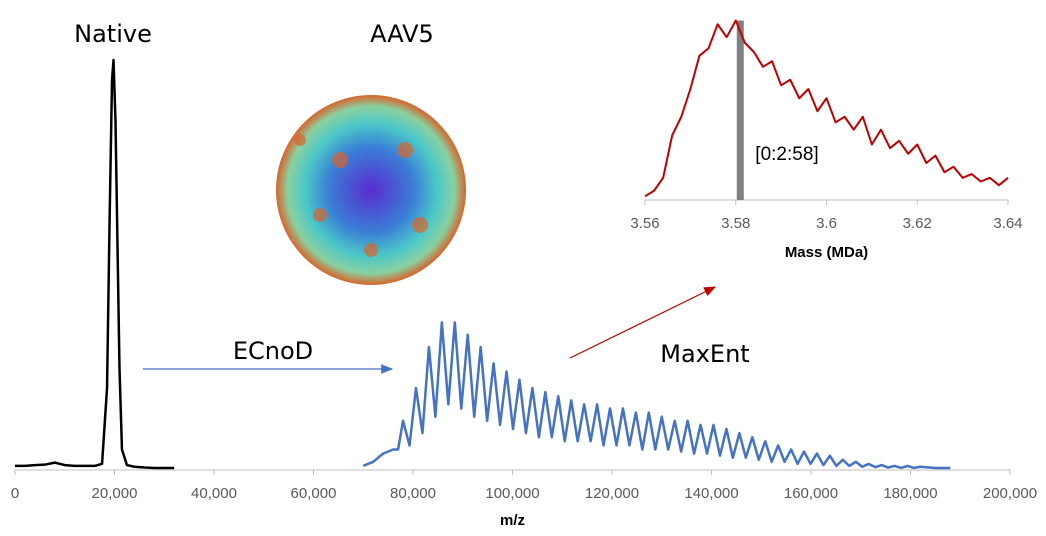 The height and width of the screenshot is (536, 1046). Describe the element at coordinates (644, 223) in the screenshot. I see `x-tick-label: 3.56` at that location.